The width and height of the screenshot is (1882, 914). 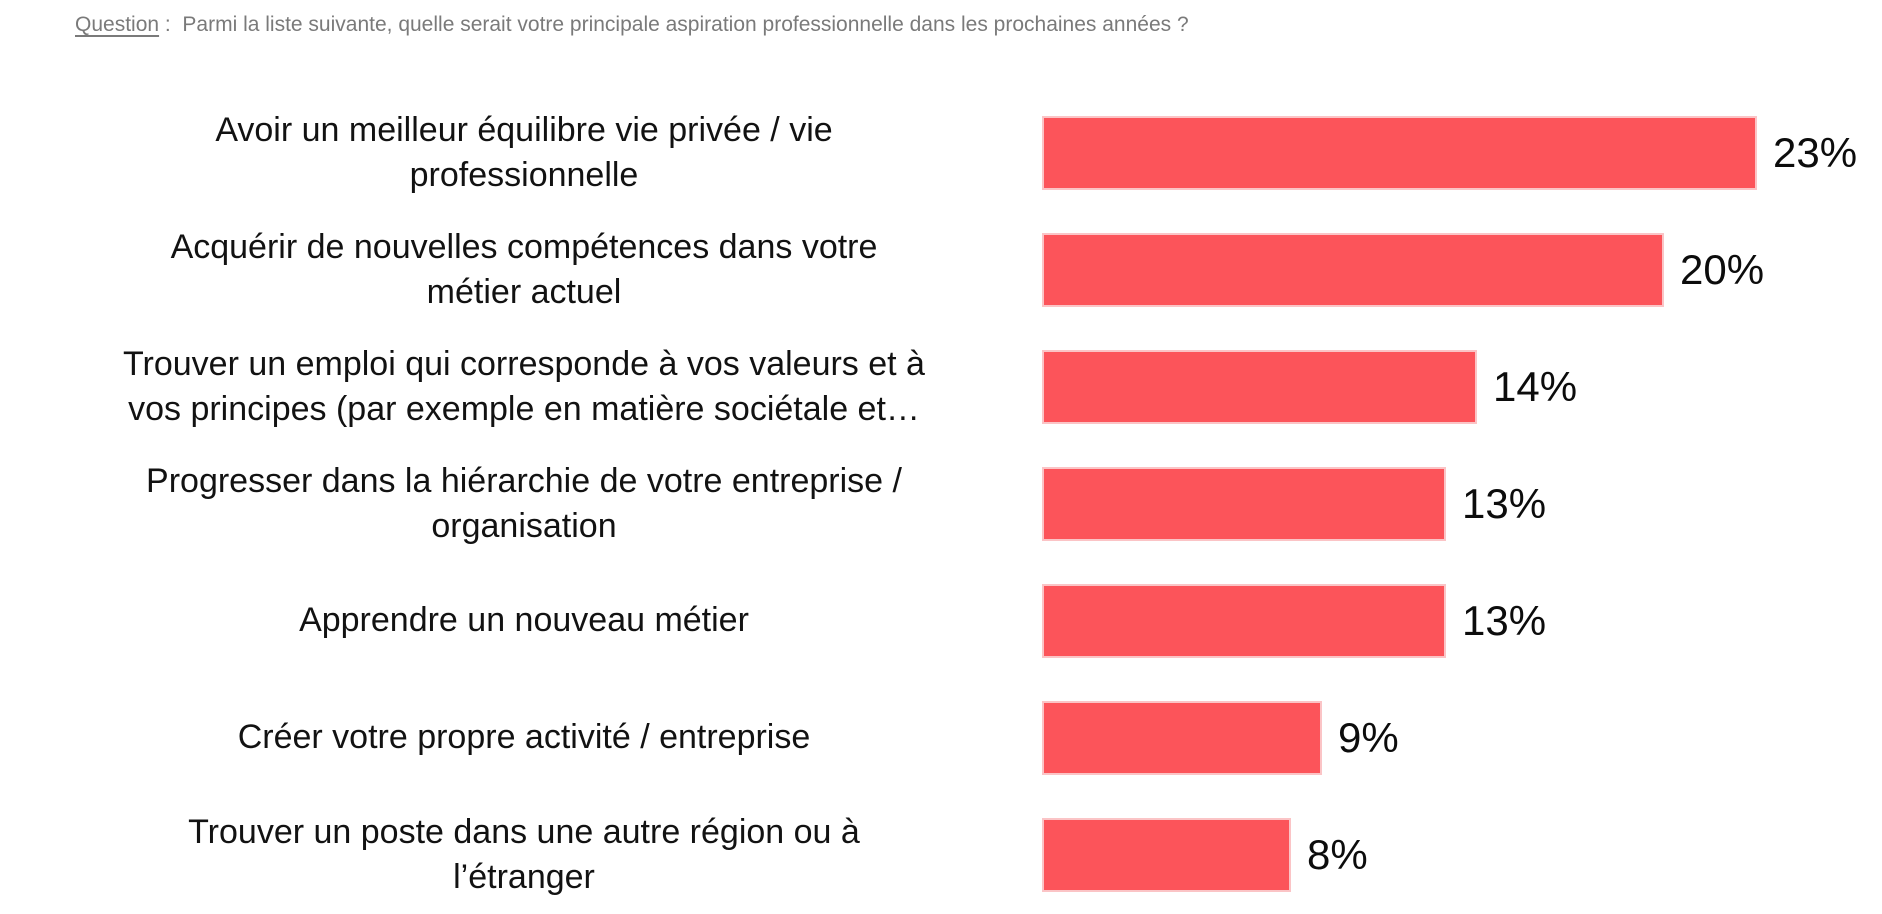 What do you see at coordinates (524, 620) in the screenshot?
I see `category-label: Apprendre un nouveau métier` at bounding box center [524, 620].